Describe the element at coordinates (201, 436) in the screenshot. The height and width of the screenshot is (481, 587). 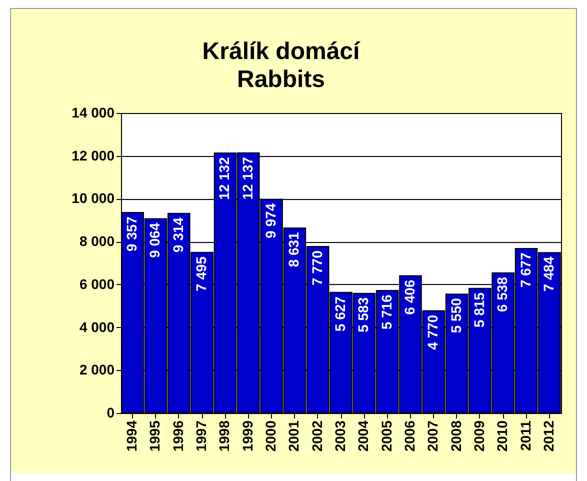
I see `x-tick-label: 1997` at that location.